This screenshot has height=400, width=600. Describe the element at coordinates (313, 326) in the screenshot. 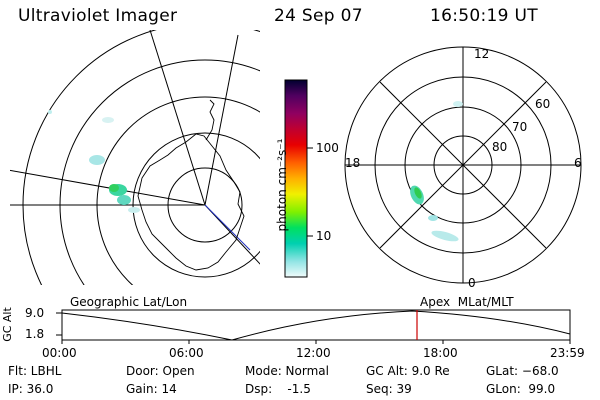

I see `altitude-plot` at that location.